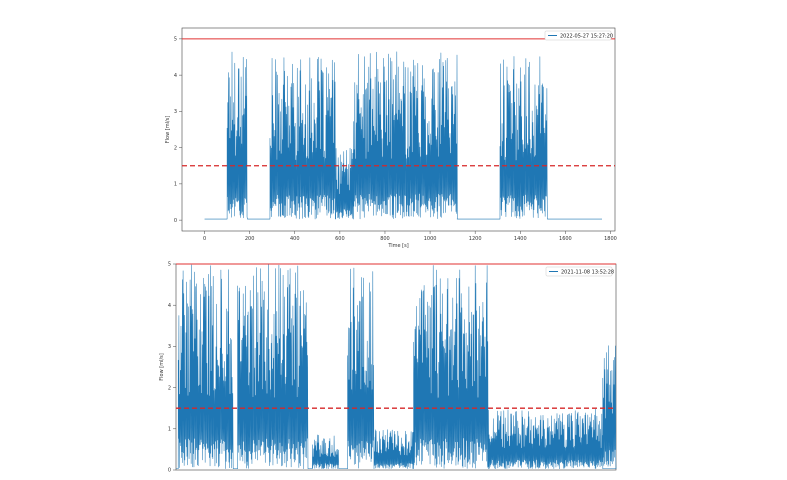 The height and width of the screenshot is (480, 787). What do you see at coordinates (250, 239) in the screenshot?
I see `x-tick-label: 200` at bounding box center [250, 239].